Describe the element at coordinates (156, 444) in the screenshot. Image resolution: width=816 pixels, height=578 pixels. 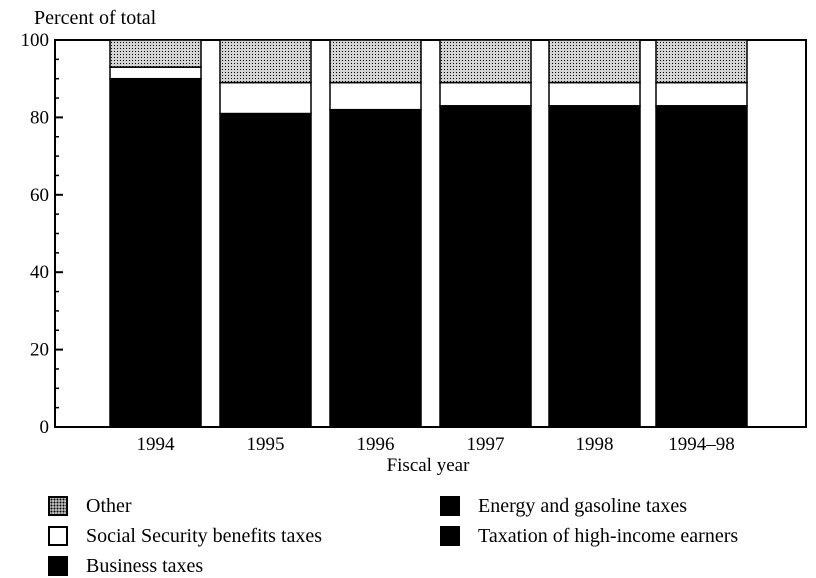
I see `x-tick-label: 1994` at that location.